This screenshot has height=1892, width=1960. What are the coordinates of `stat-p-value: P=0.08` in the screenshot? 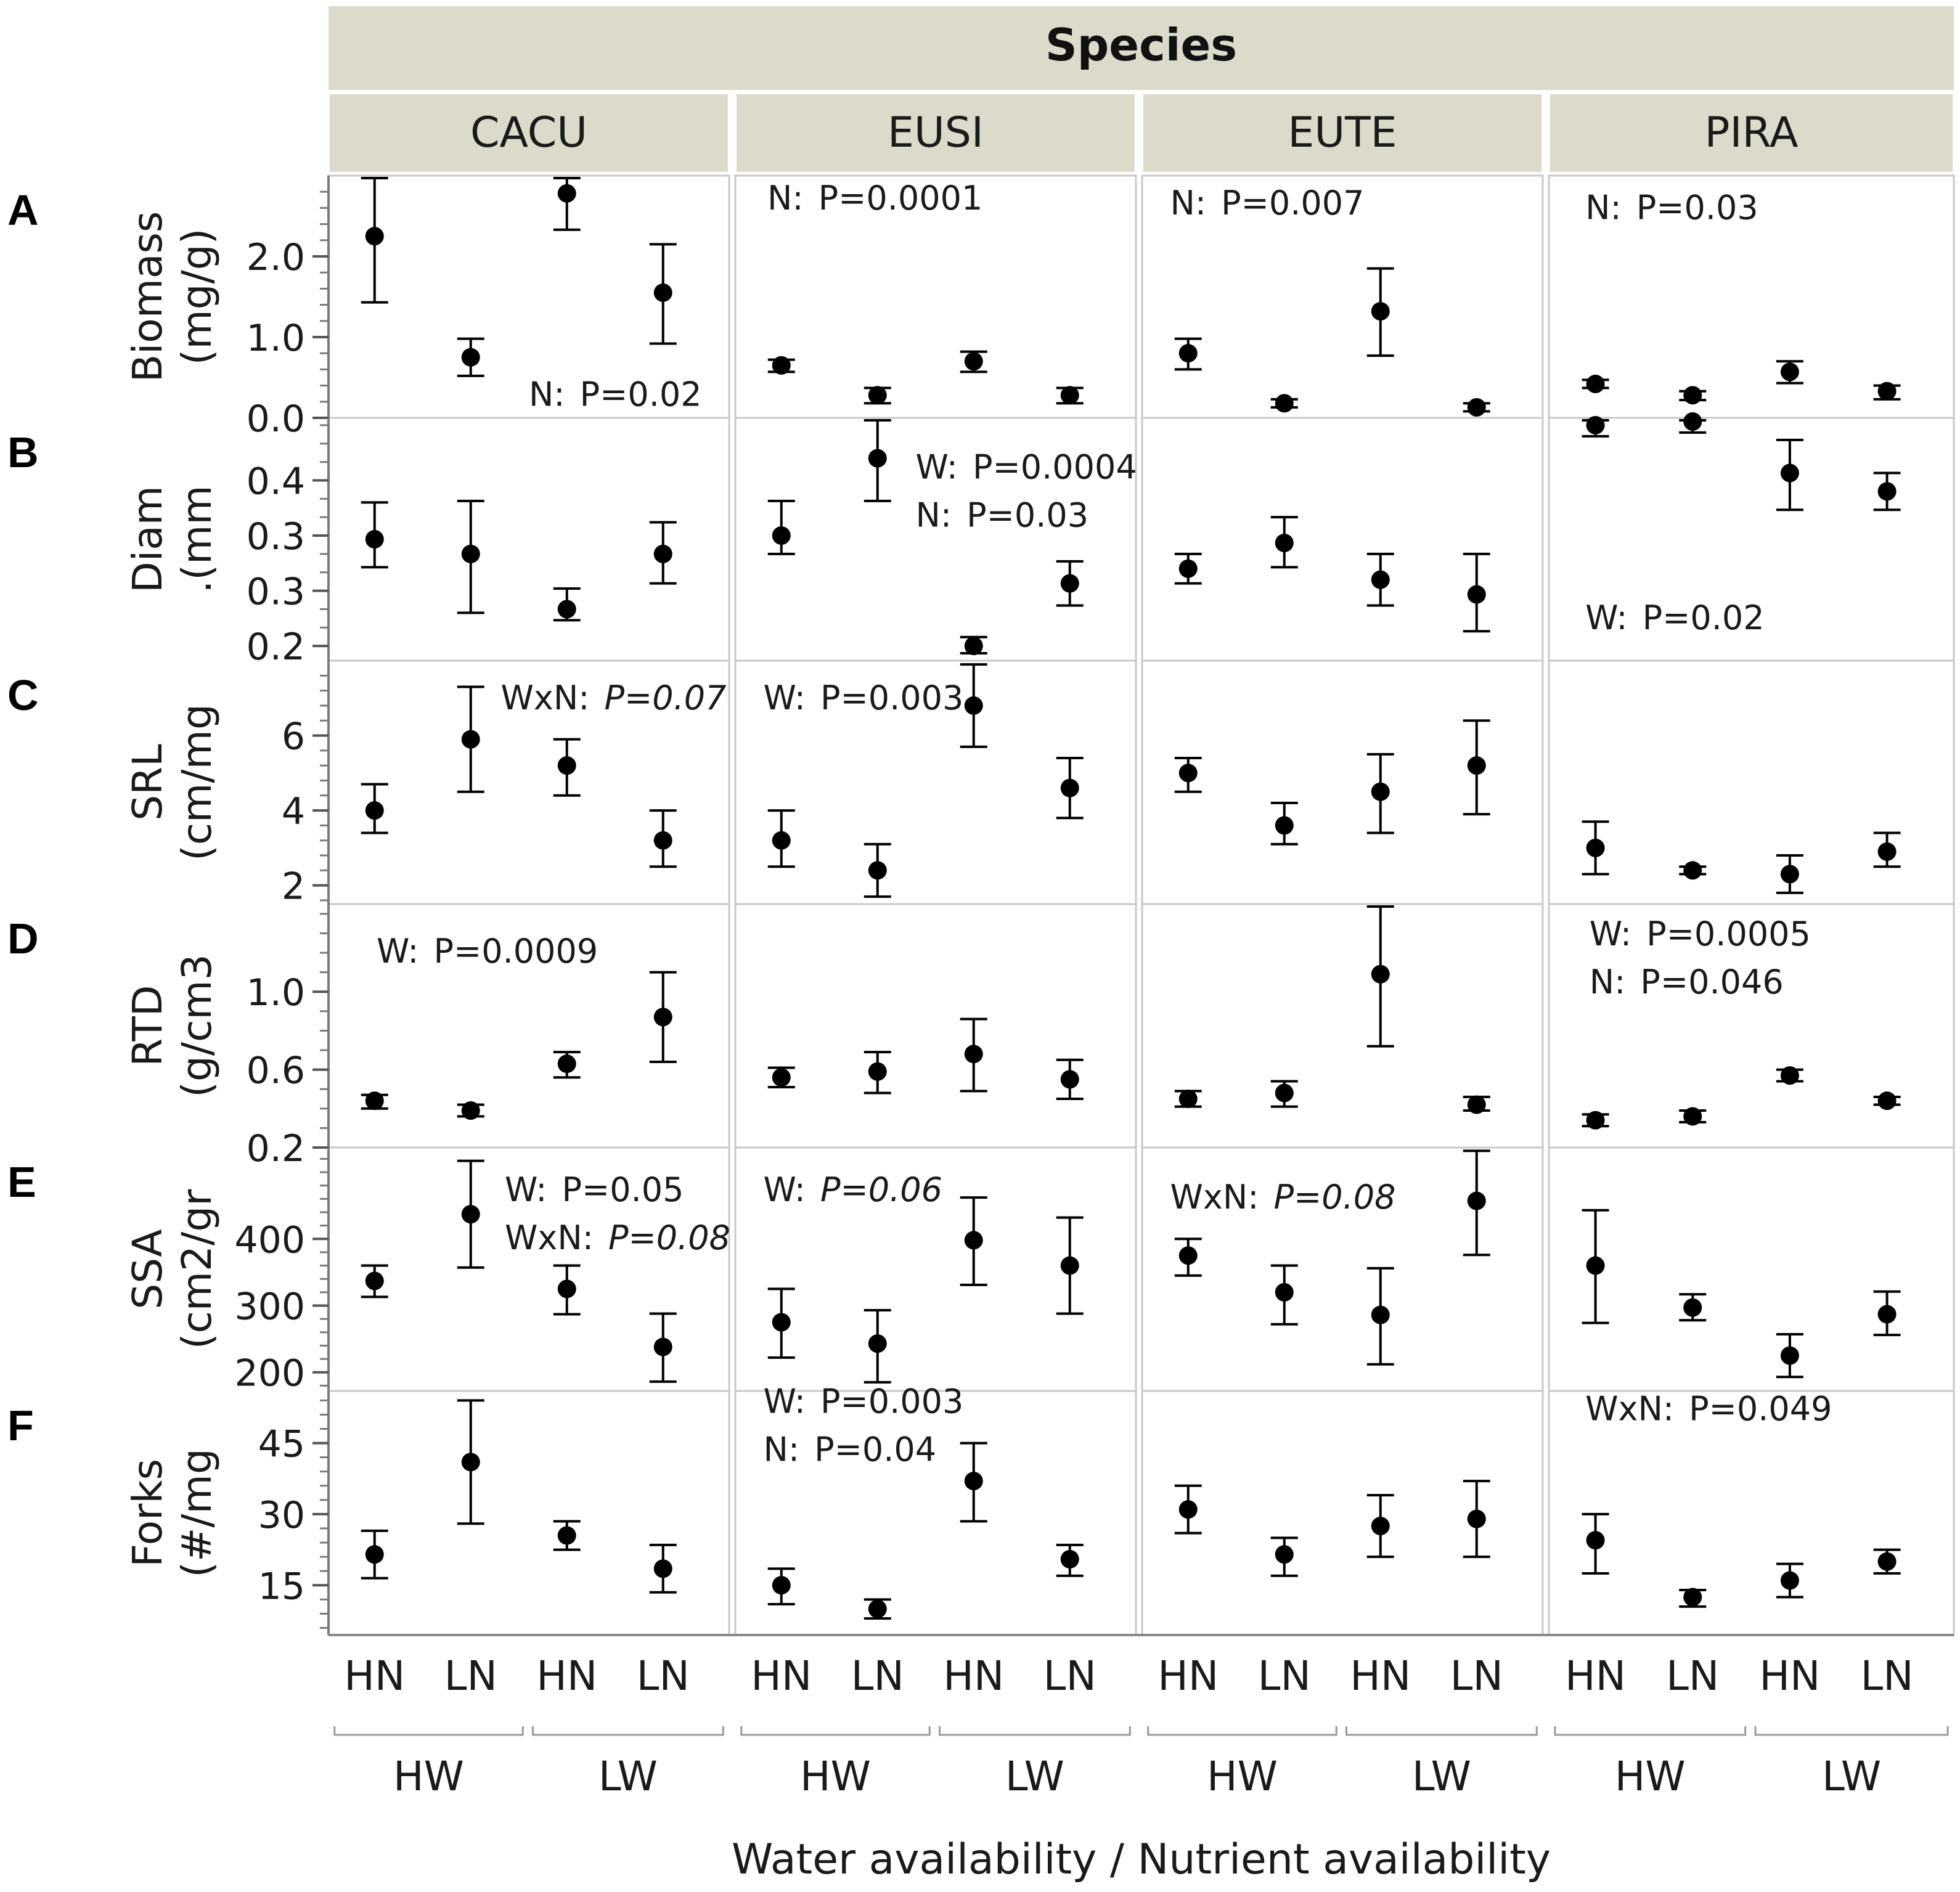 It's located at (1334, 1197).